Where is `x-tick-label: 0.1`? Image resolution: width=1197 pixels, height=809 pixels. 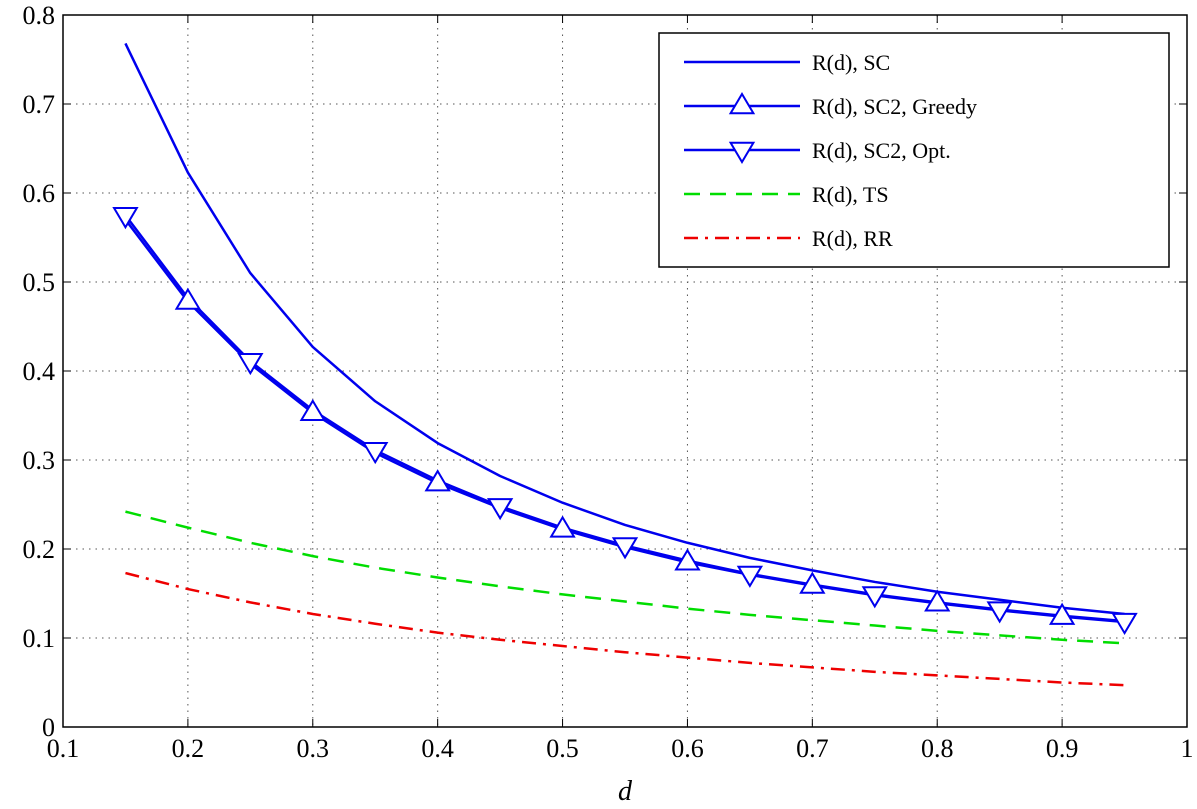
x-tick-label: 0.1 is located at coordinates (63, 748).